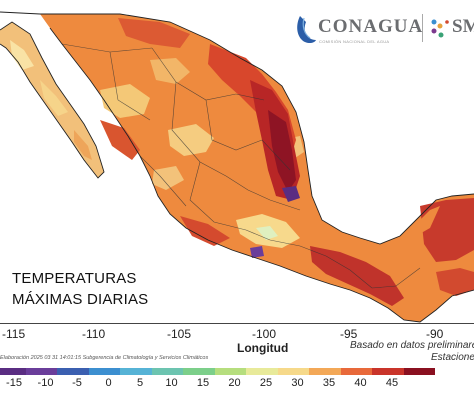 The width and height of the screenshot is (474, 410). What do you see at coordinates (74, 278) in the screenshot?
I see `overlay-line-1: TEMPERATURAS` at bounding box center [74, 278].